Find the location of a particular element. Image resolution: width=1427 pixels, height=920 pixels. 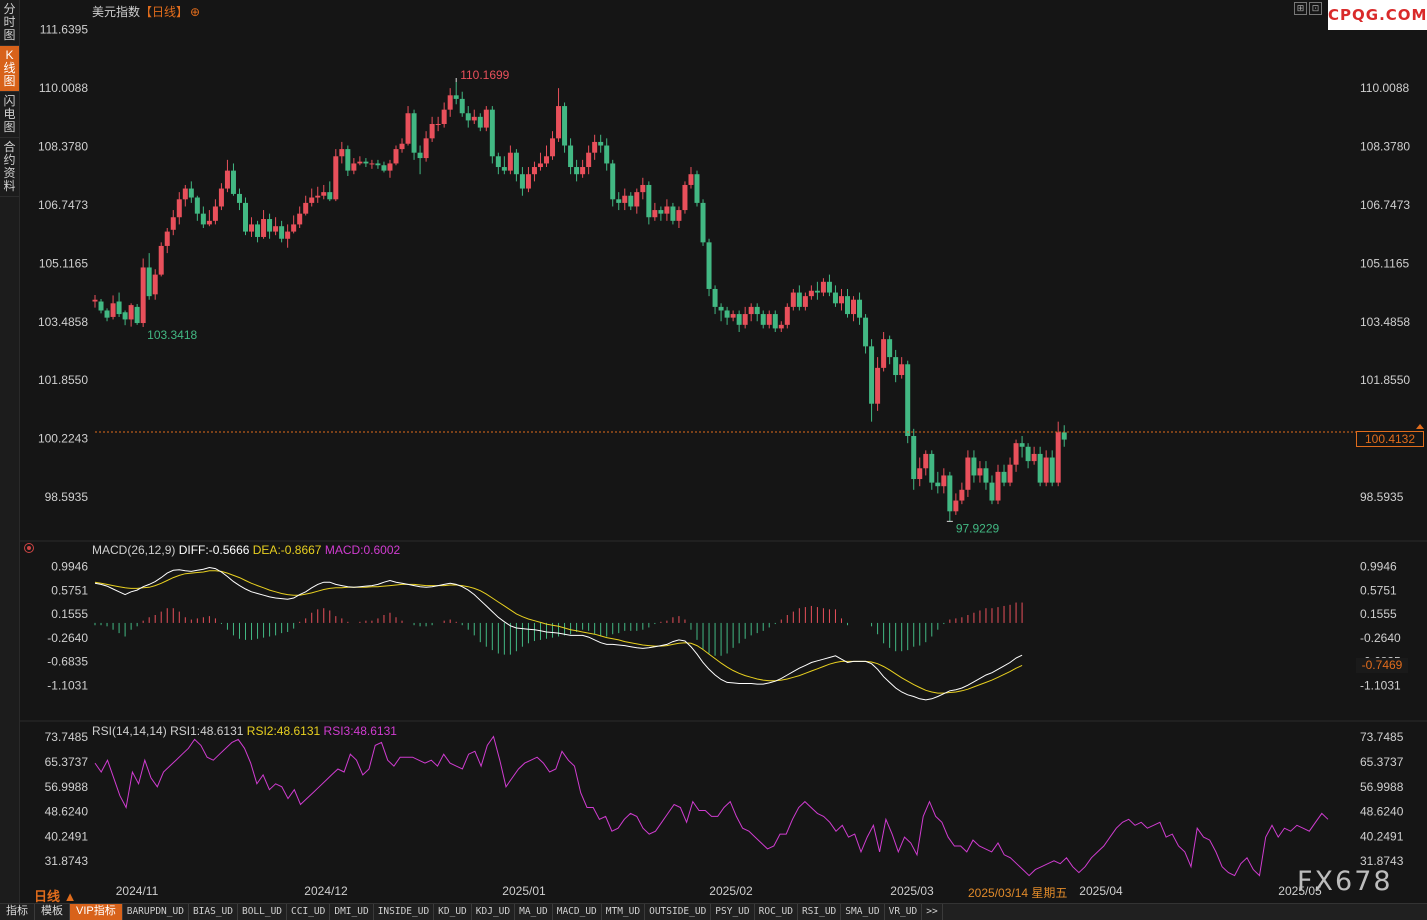

price-axis-tick-left: 100.2243 is located at coordinates (63, 439).